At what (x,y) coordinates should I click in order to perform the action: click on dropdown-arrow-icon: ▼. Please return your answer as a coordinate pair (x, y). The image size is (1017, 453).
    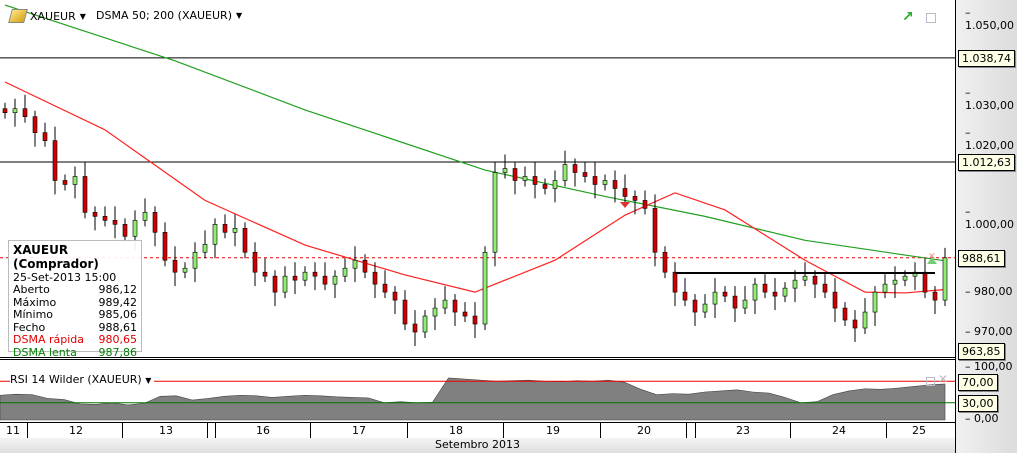
    Looking at the image, I should click on (148, 380).